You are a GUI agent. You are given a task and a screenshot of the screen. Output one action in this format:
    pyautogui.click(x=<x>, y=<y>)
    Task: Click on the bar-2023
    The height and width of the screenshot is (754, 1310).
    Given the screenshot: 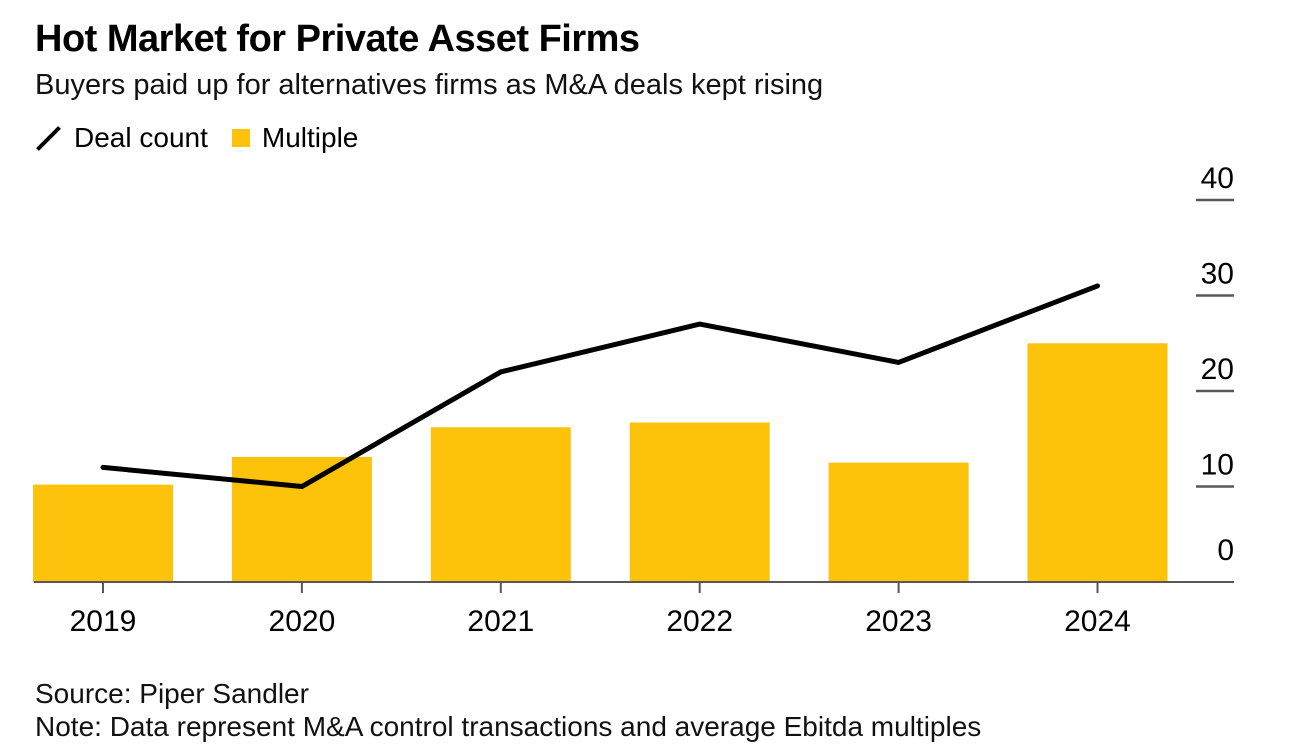 What is the action you would take?
    pyautogui.click(x=898, y=522)
    